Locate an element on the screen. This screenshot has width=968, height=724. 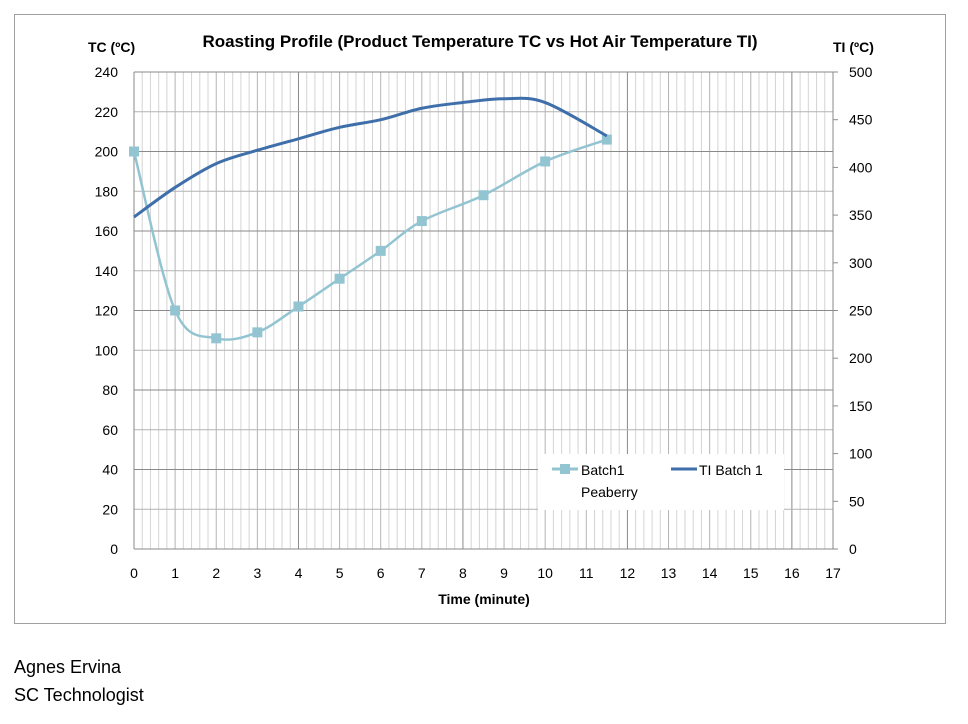
y2-tick-label: 250 is located at coordinates (861, 311).